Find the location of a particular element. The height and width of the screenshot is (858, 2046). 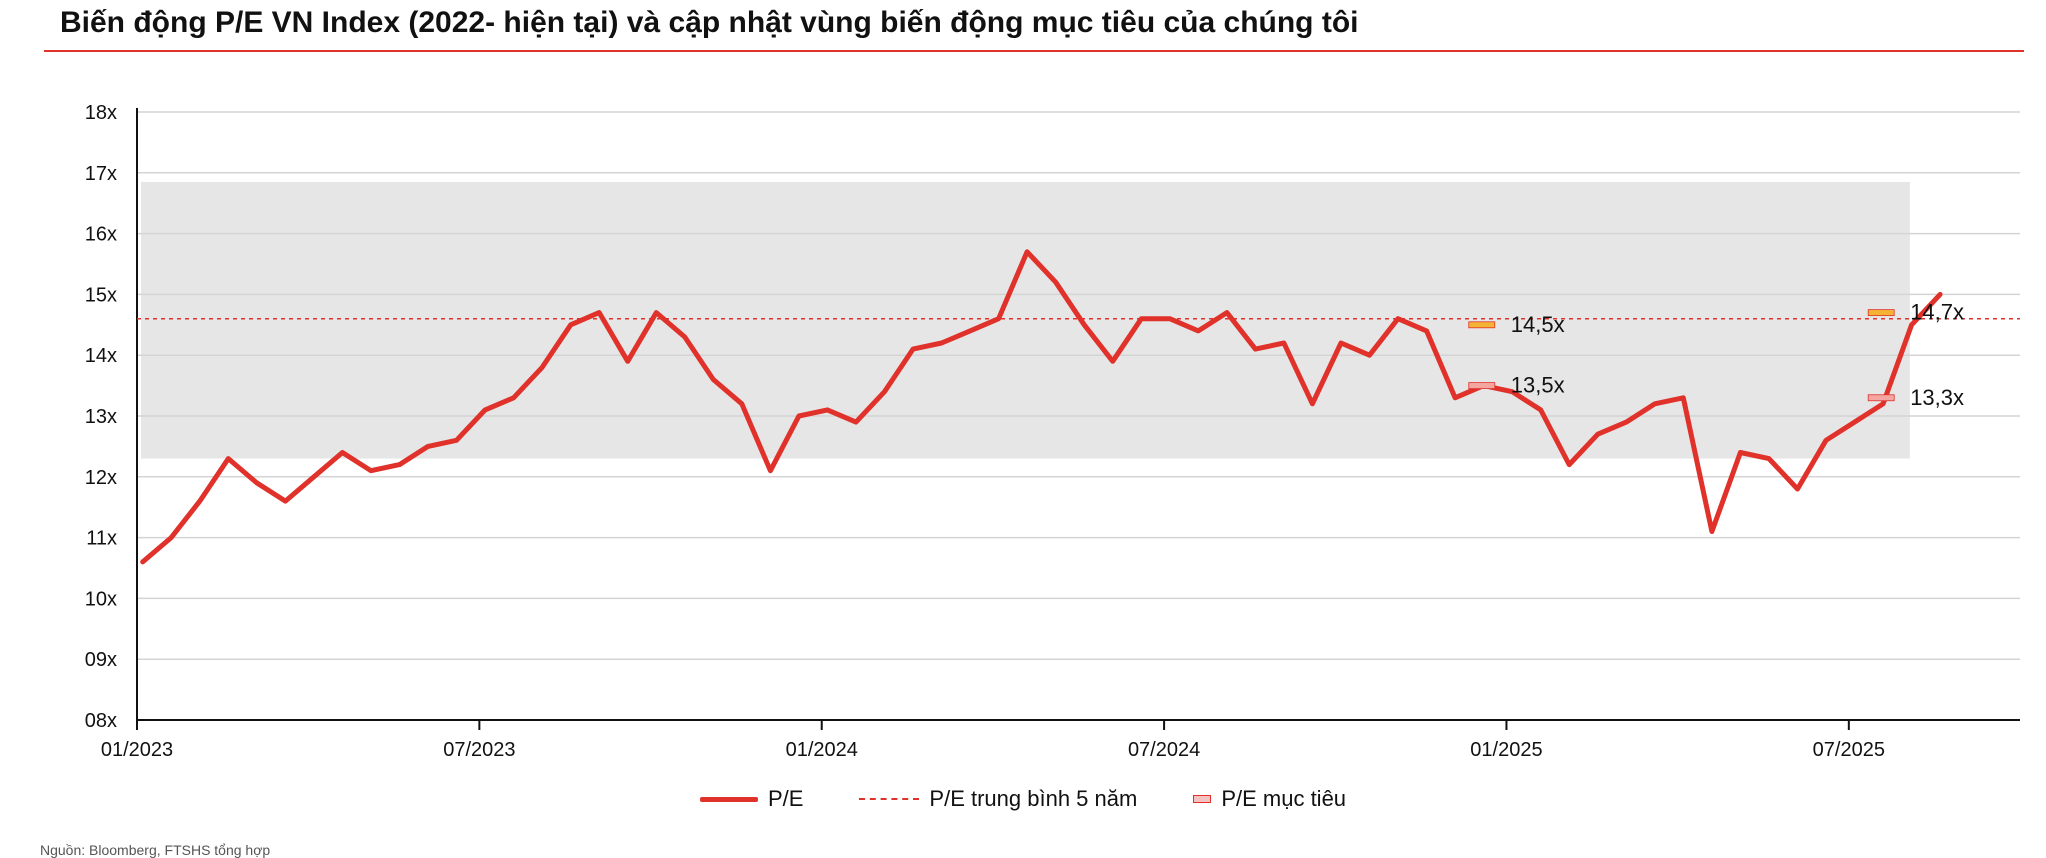

legend-label-avg: P/E trung bình 5 năm is located at coordinates (1033, 798).